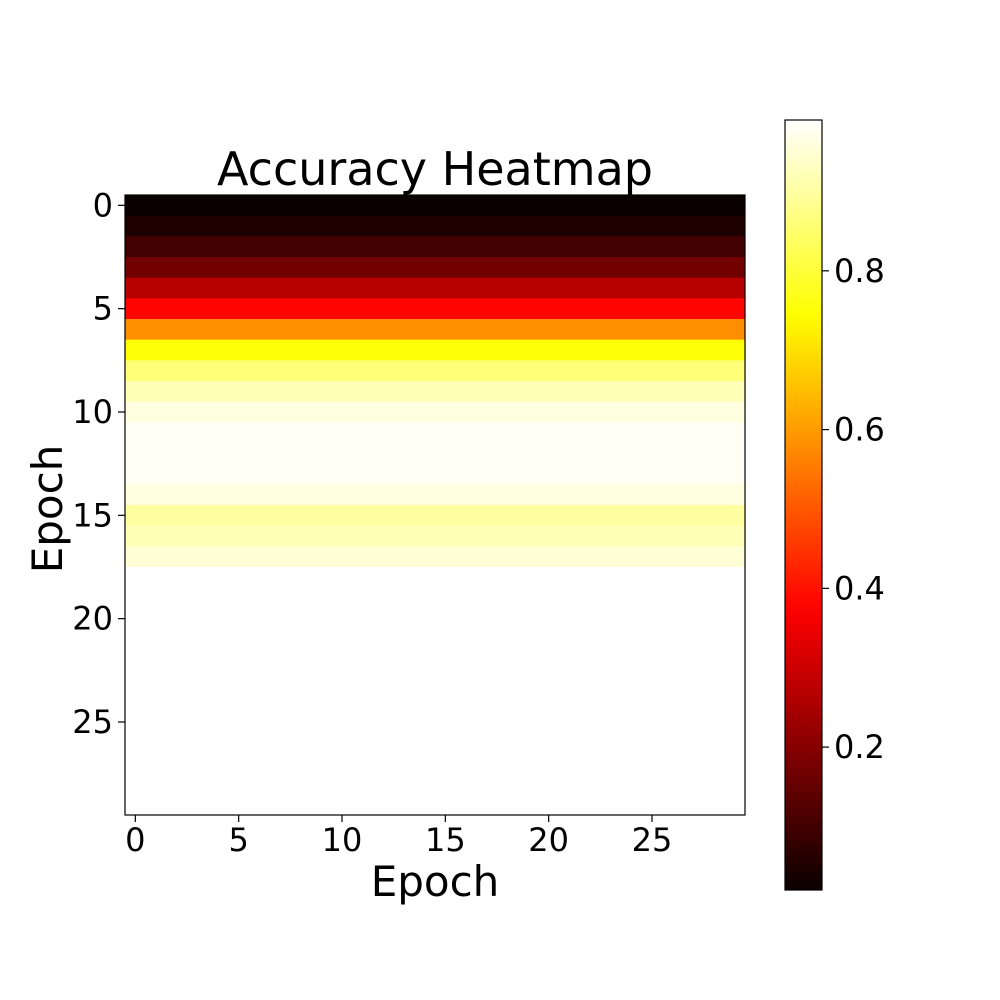 This screenshot has width=1000, height=1000. Describe the element at coordinates (103, 205) in the screenshot. I see `y-tick-label: 0` at that location.